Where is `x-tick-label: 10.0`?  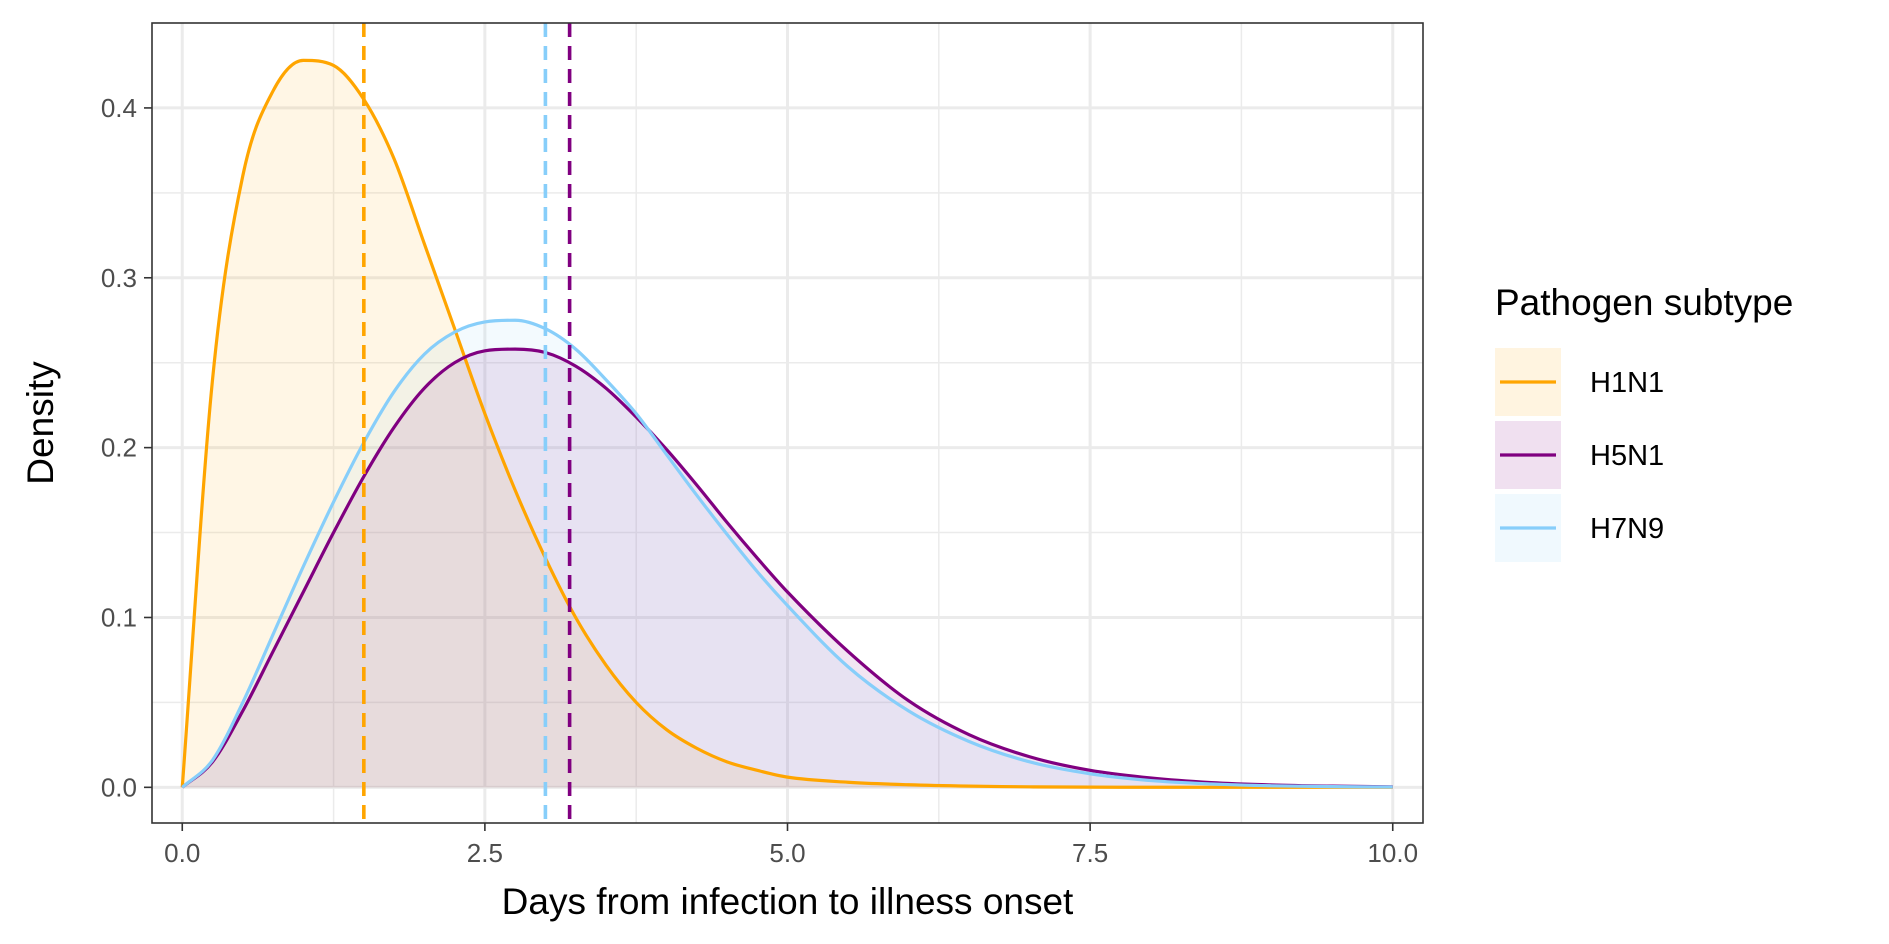
x-tick-label: 10.0 is located at coordinates (1392, 853).